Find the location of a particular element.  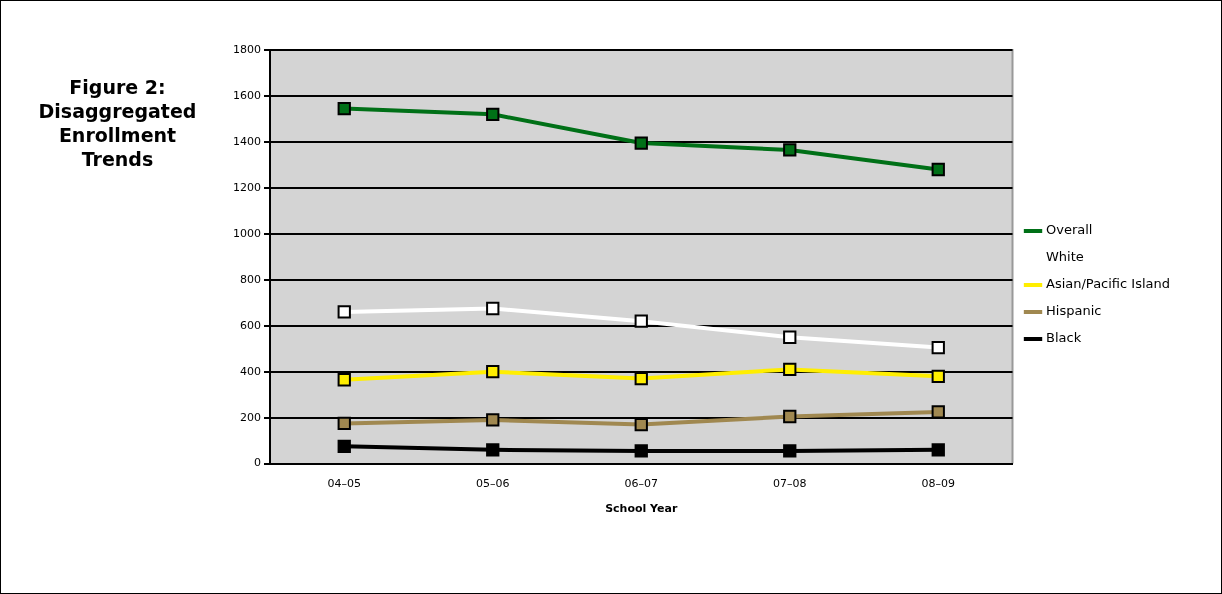

x-axis-title: School Year is located at coordinates (641, 509).